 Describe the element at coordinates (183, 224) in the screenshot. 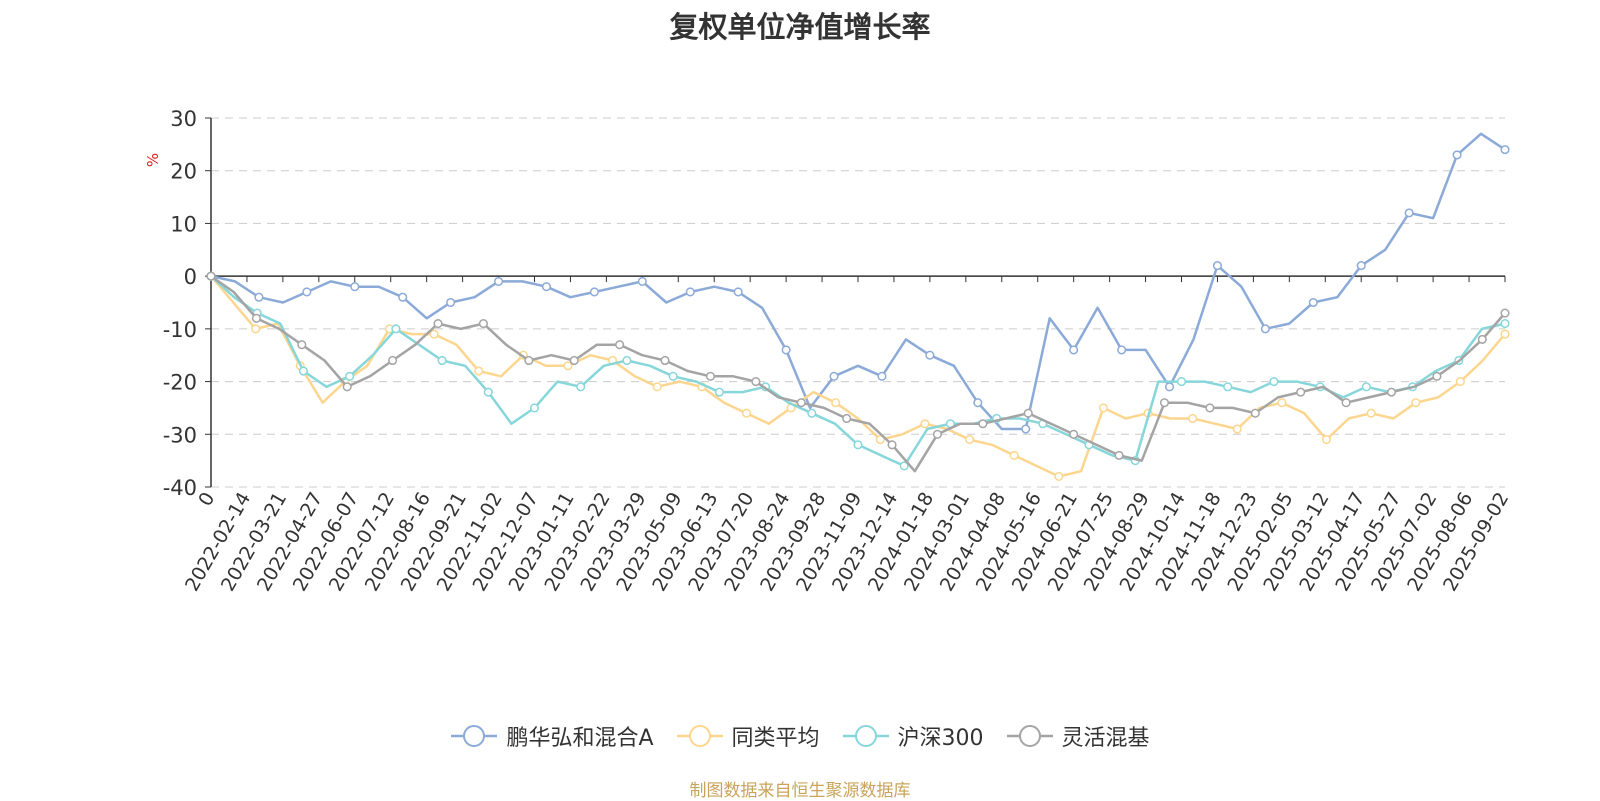

I see `y-tick-label: 10` at that location.